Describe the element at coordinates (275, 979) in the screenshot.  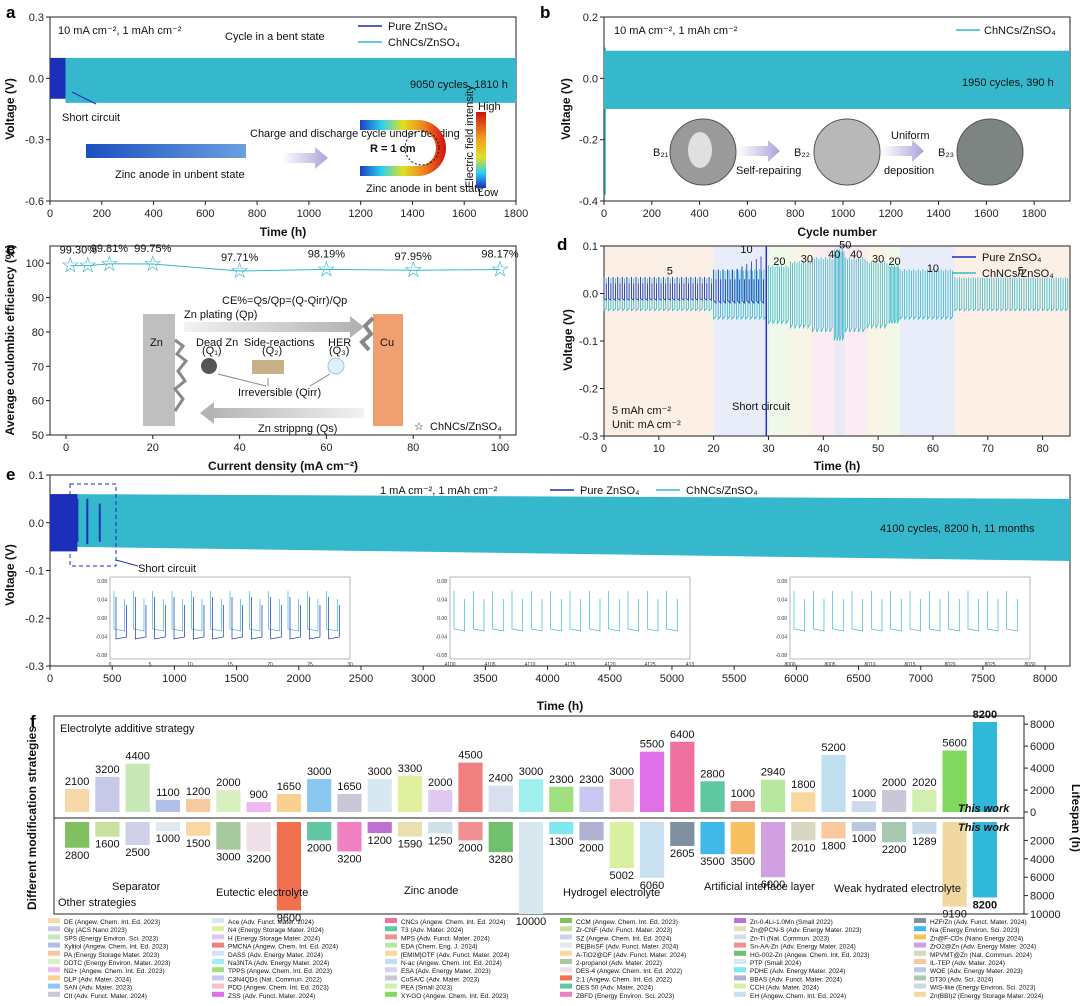
I see `legend-entry-1-7: C3N4QDs (Nat. Commun. 2022)` at that location.